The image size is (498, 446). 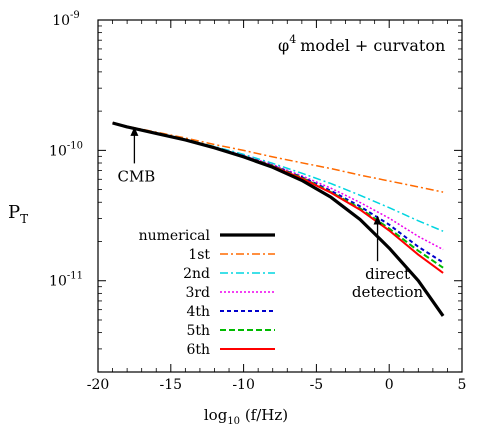 What do you see at coordinates (171, 385) in the screenshot?
I see `x-tick-label: -15` at bounding box center [171, 385].